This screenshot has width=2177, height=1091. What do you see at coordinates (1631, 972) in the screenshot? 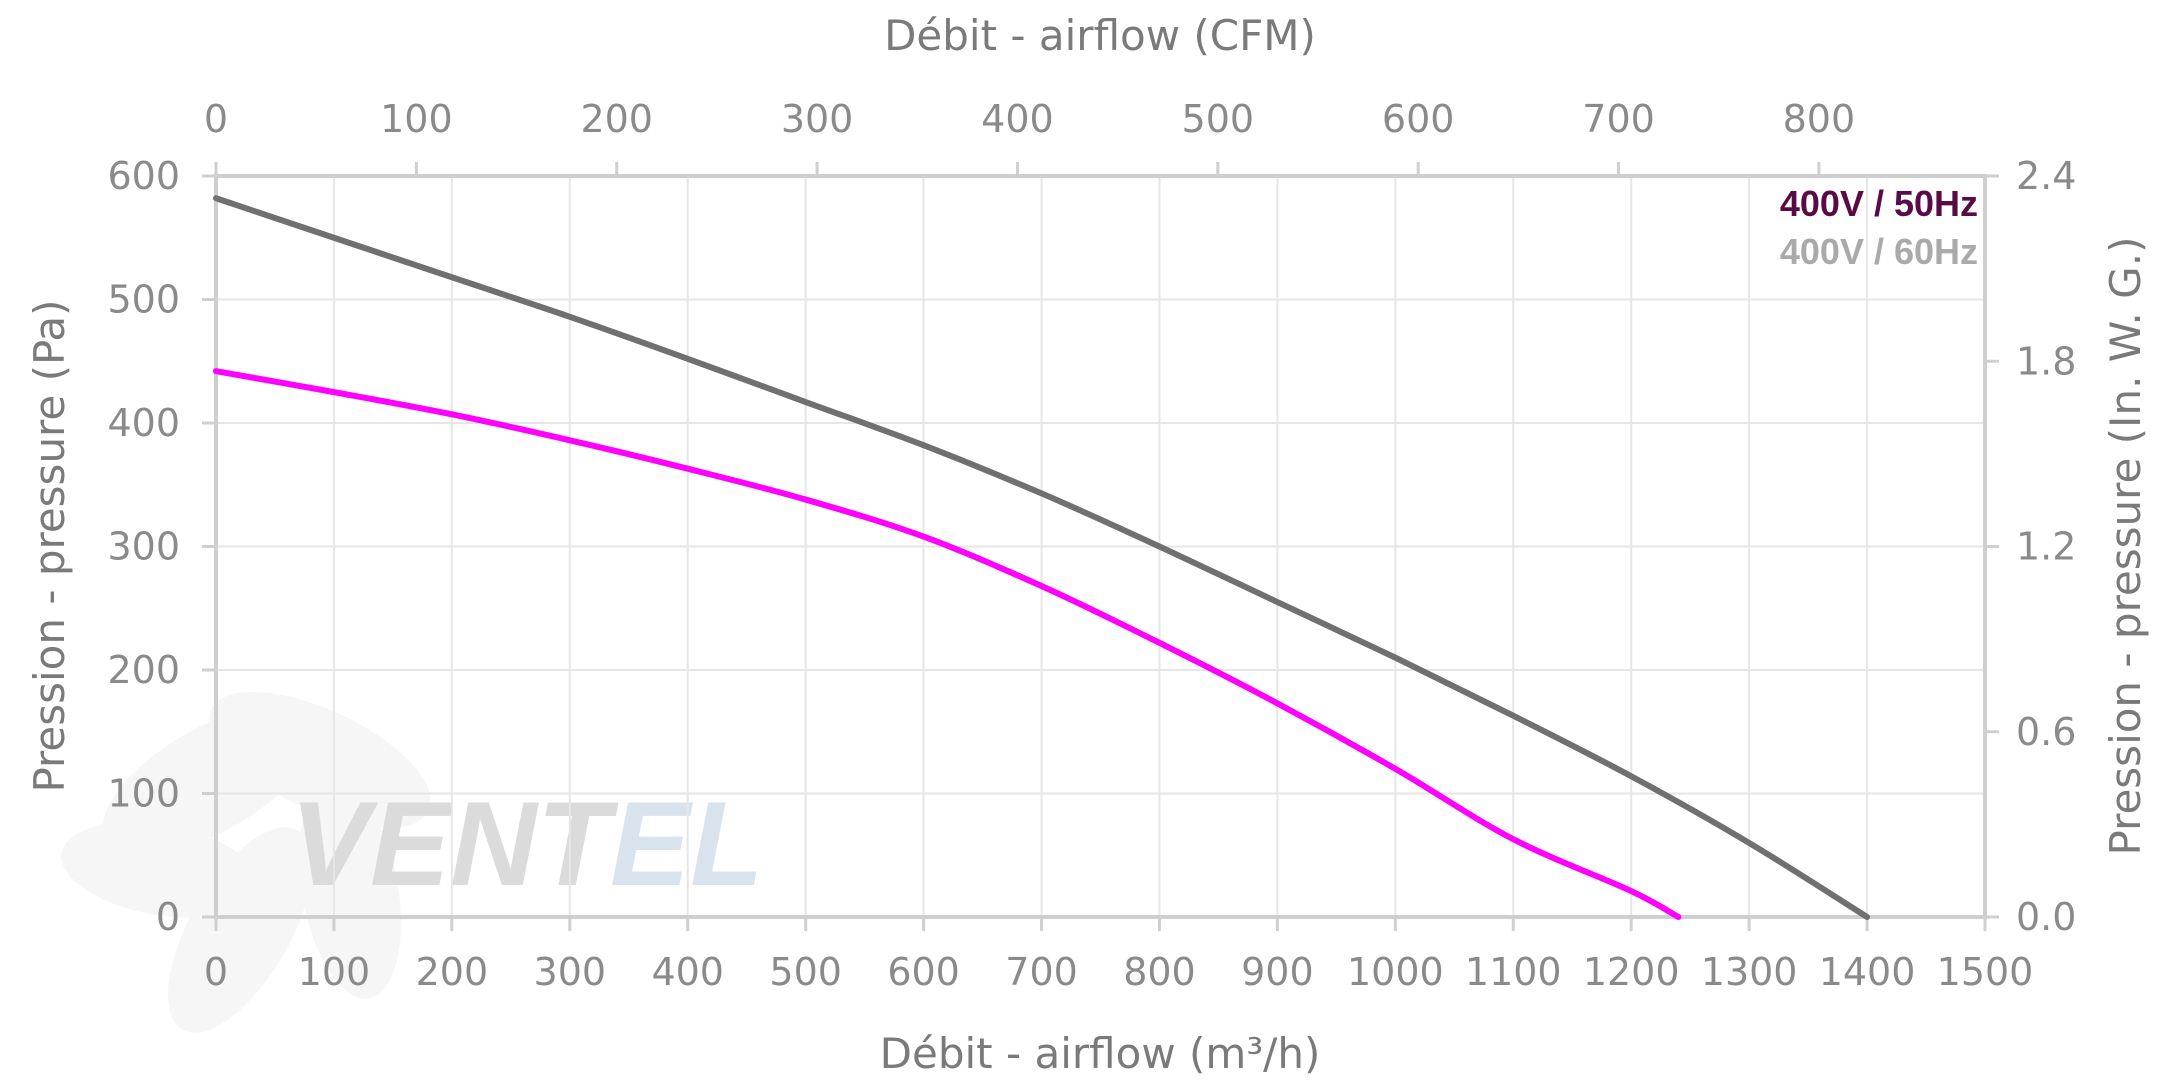
I see `x-tick-label-bottom: 1200` at bounding box center [1631, 972].